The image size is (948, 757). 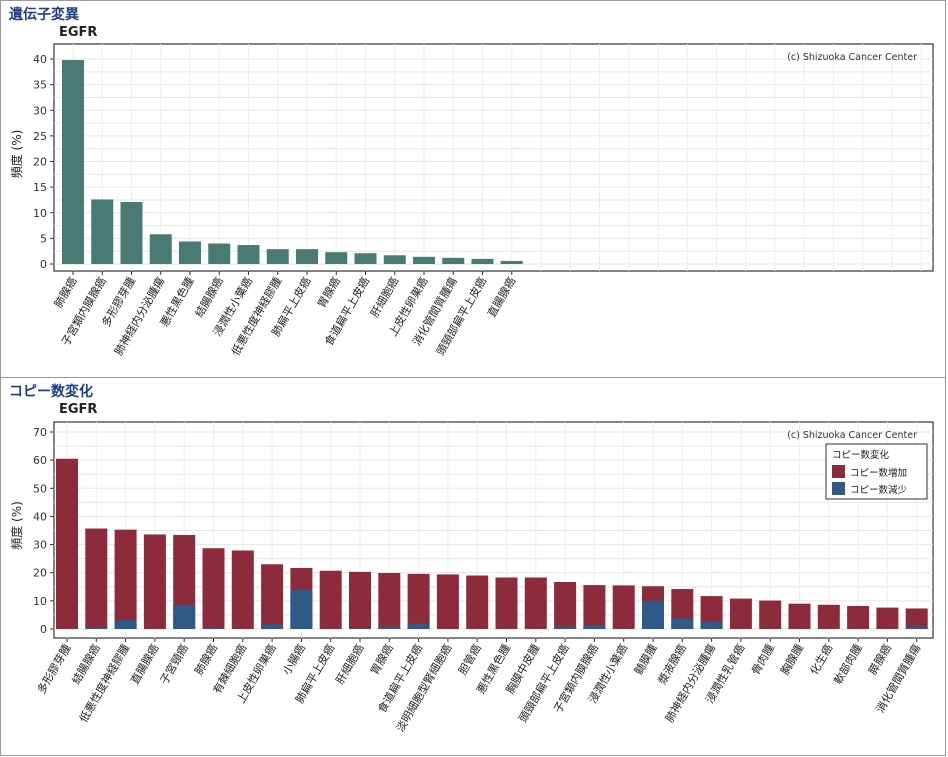 I want to click on x-tick-label: 化生癌, so click(x=821, y=660).